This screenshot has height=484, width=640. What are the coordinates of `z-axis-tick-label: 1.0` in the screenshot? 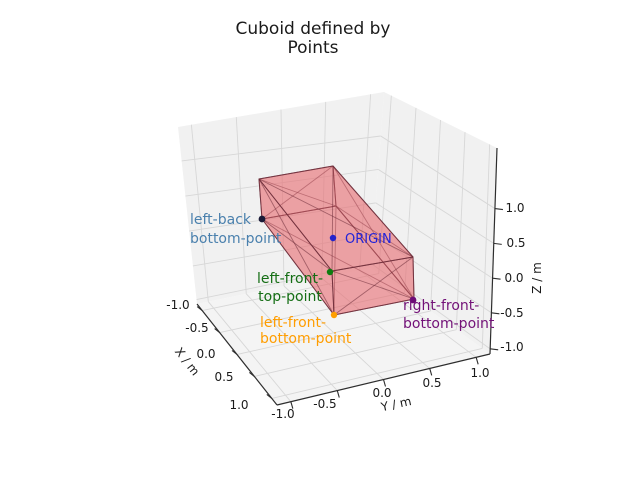 It's located at (514, 208).